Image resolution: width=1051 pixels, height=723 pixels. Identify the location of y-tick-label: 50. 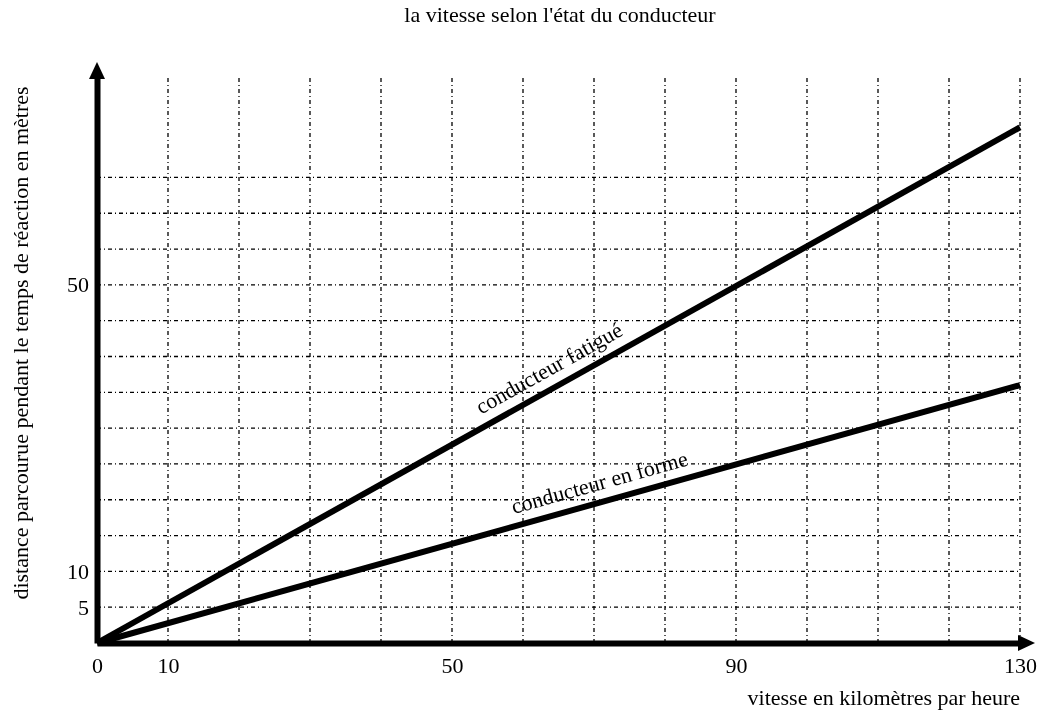
(78, 285).